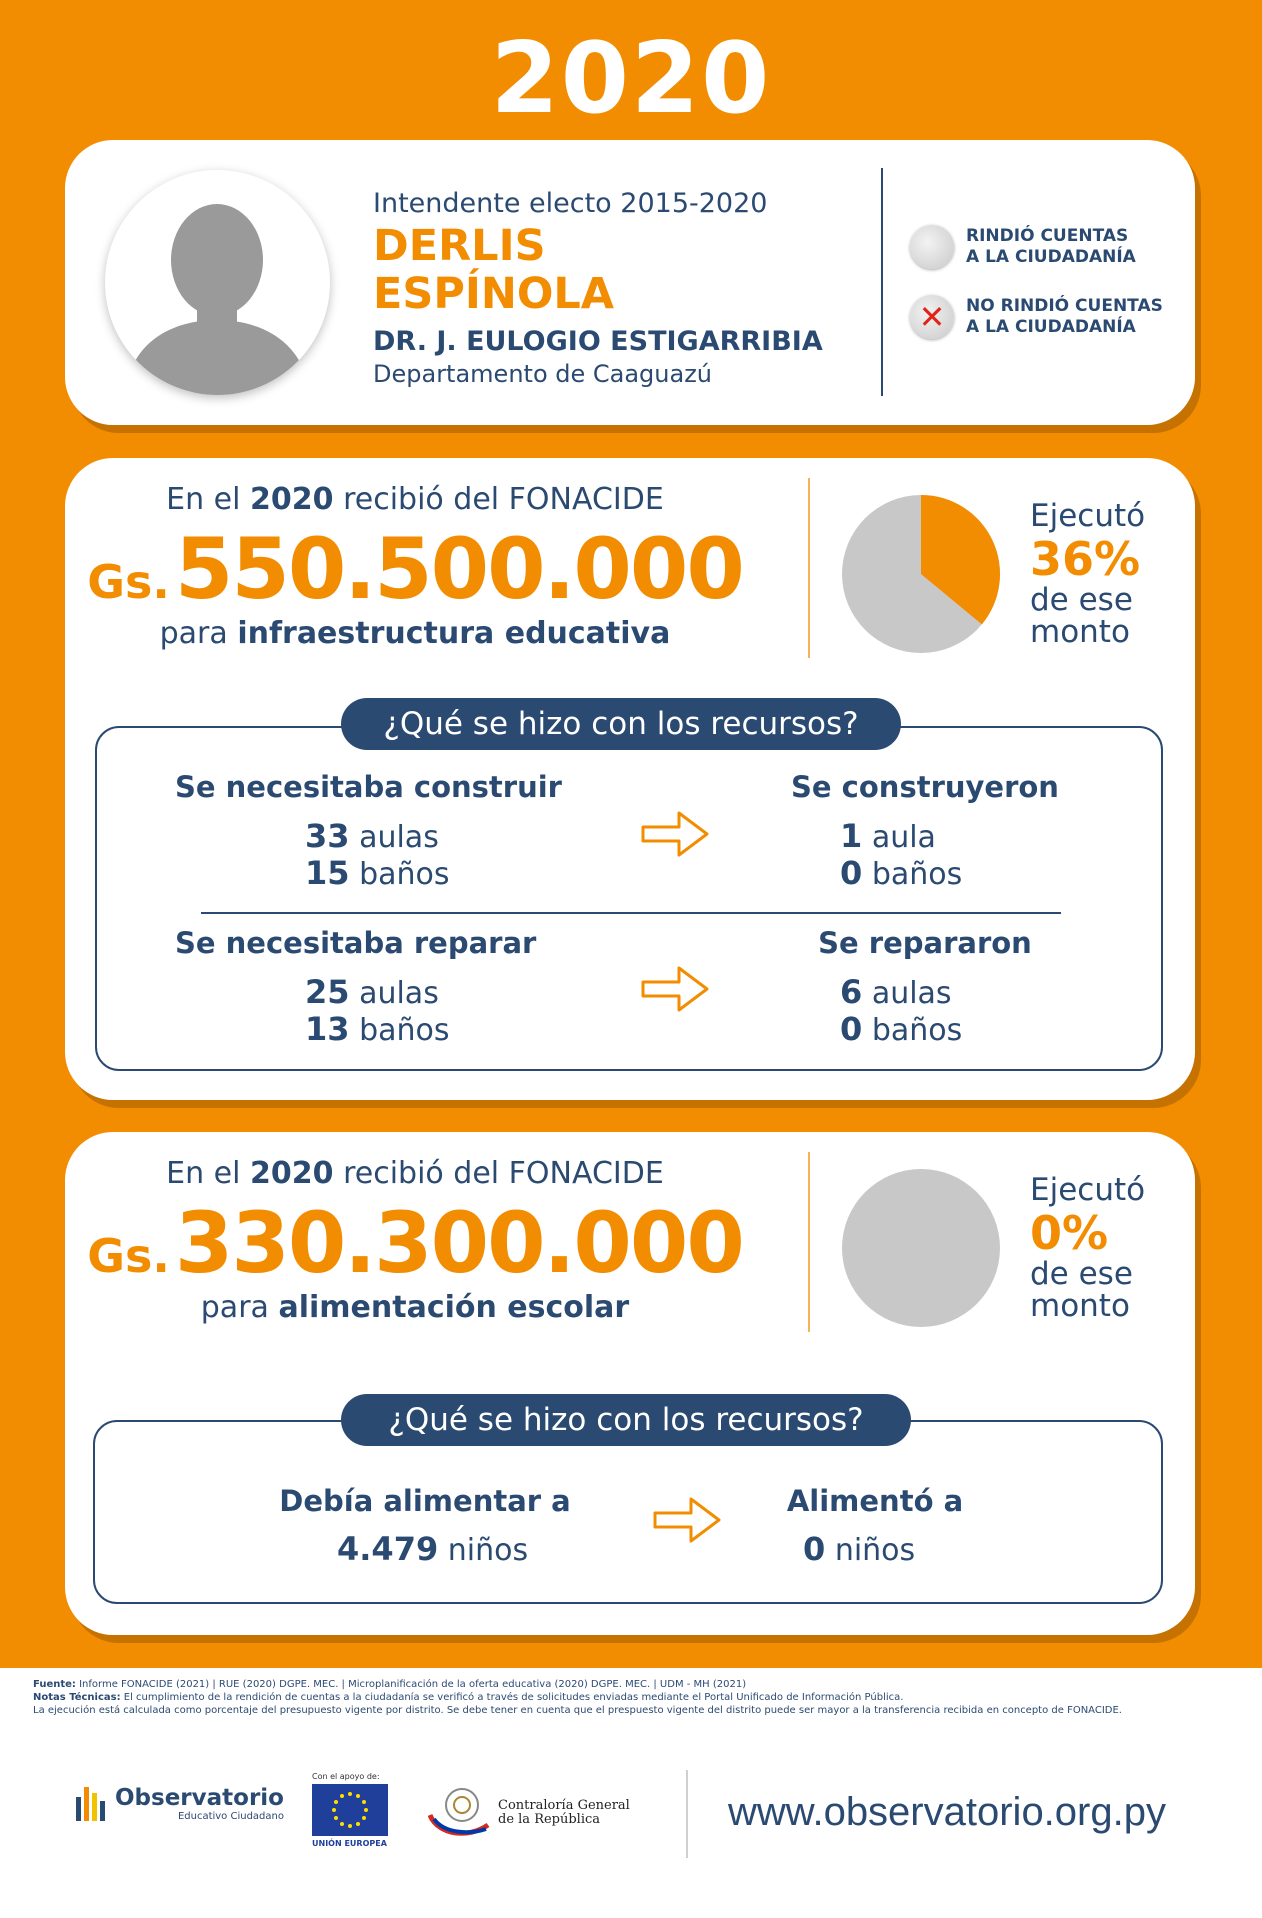  What do you see at coordinates (459, 1812) in the screenshot?
I see `contraloria-seal-icon` at bounding box center [459, 1812].